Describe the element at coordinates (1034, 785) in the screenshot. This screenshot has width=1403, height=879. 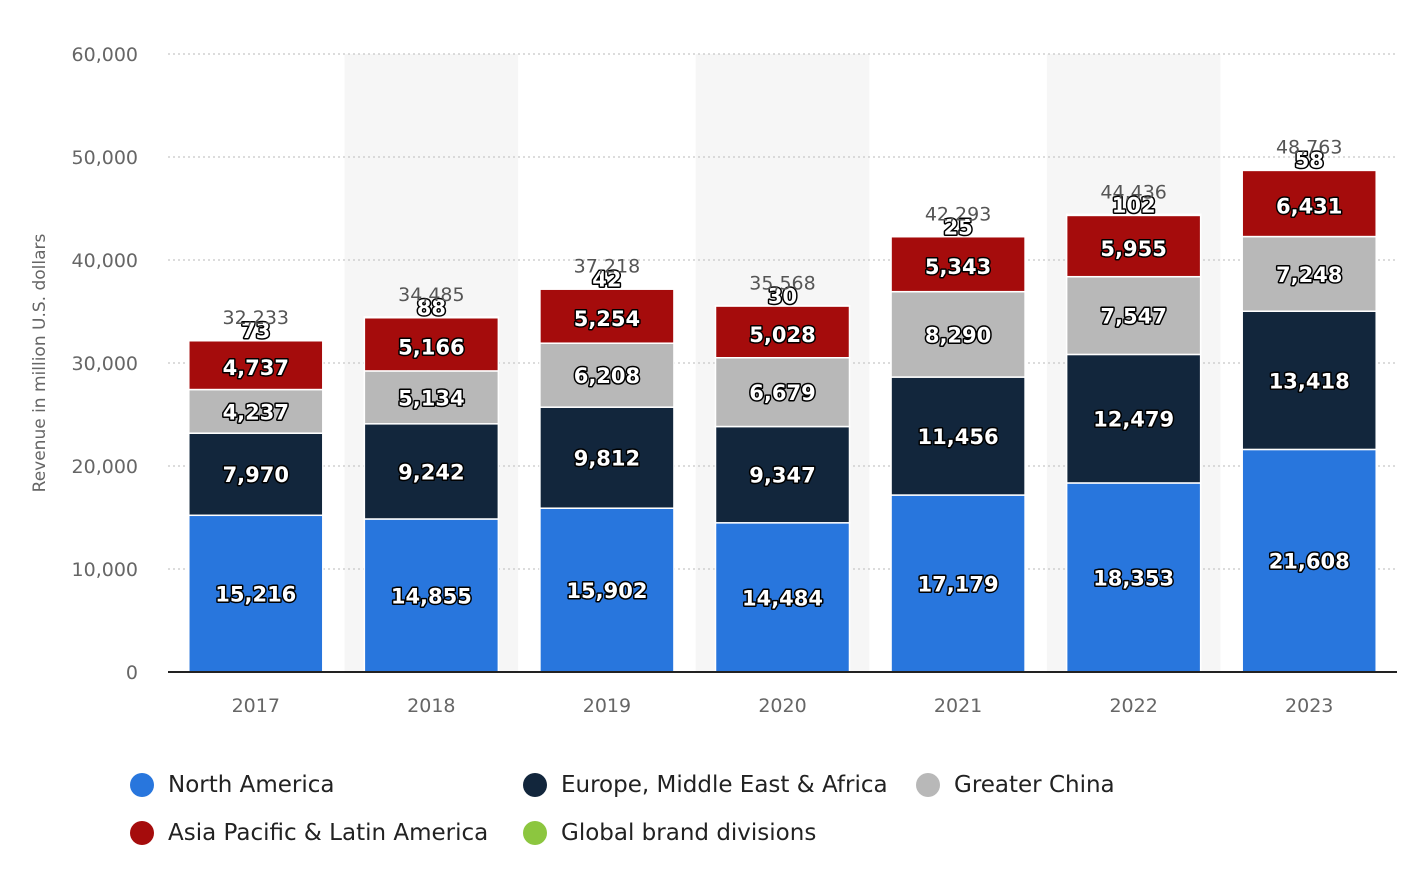
I see `legend-label: Greater China` at that location.